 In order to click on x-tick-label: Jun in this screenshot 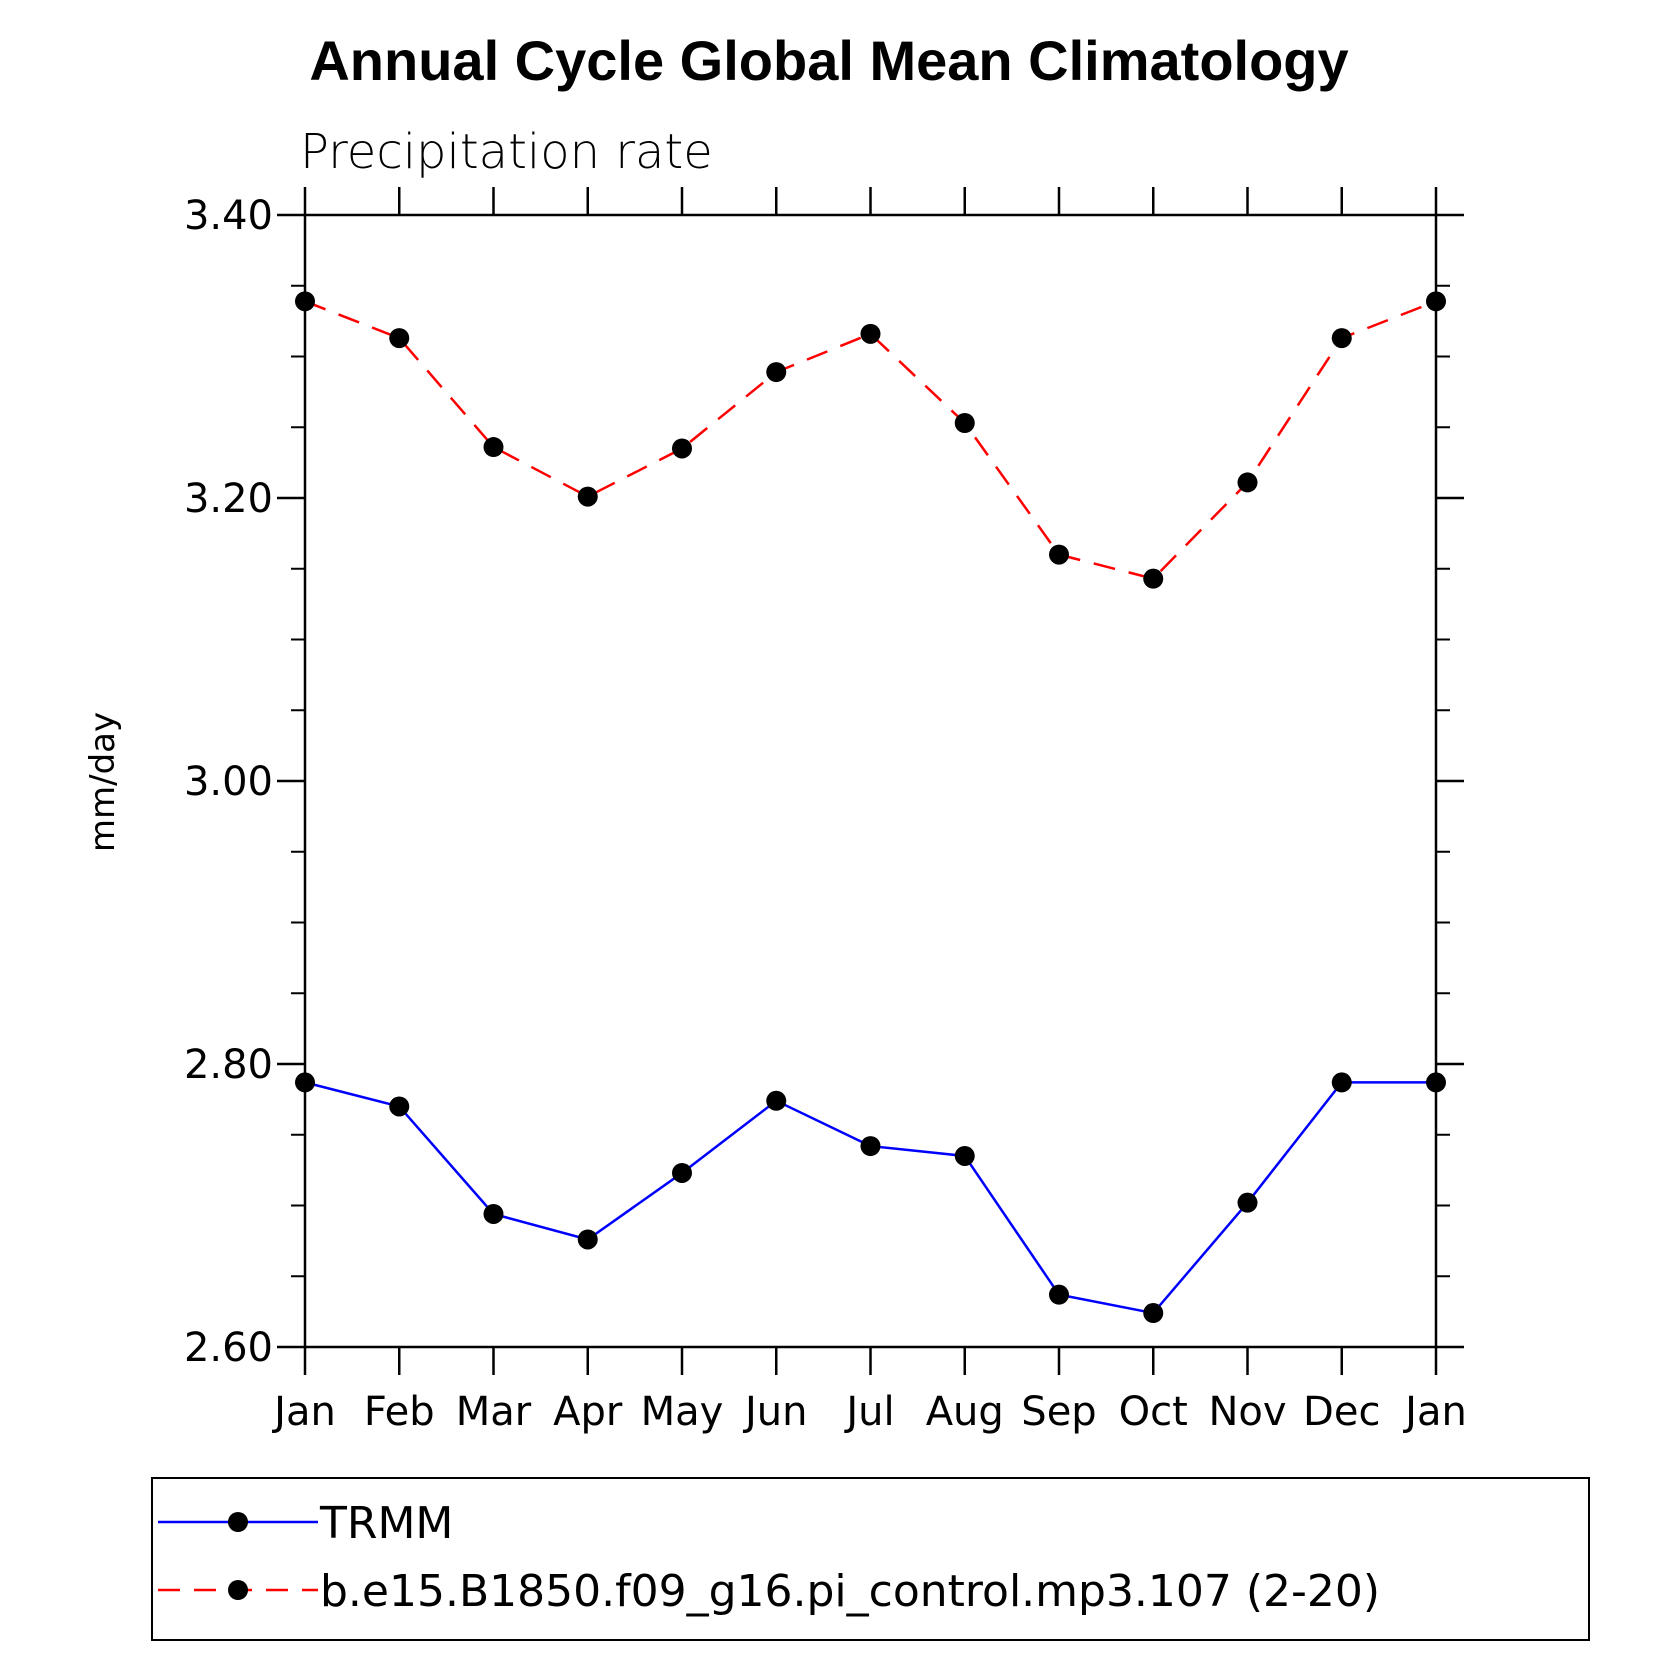, I will do `click(775, 1412)`.